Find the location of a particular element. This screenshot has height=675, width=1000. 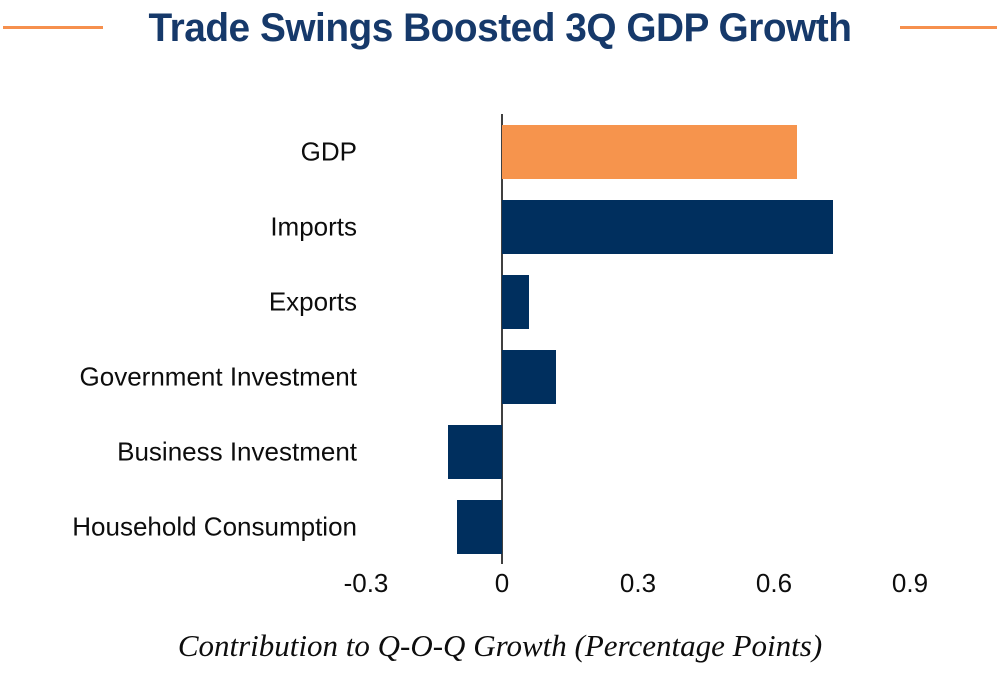

x-tick-label-0.9: 0.9 is located at coordinates (910, 583).